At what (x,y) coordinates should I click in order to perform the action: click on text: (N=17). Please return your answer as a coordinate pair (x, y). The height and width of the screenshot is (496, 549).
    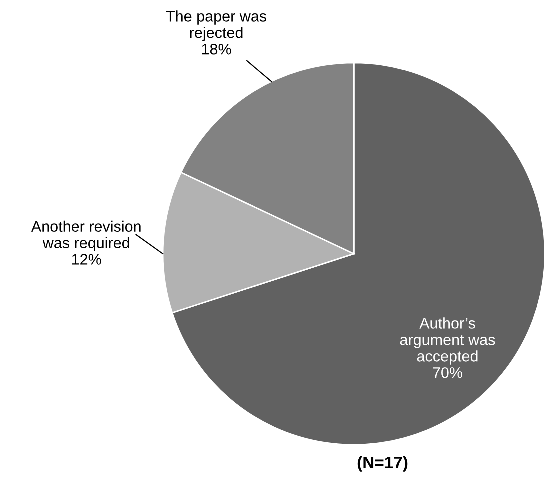
    Looking at the image, I should click on (383, 464).